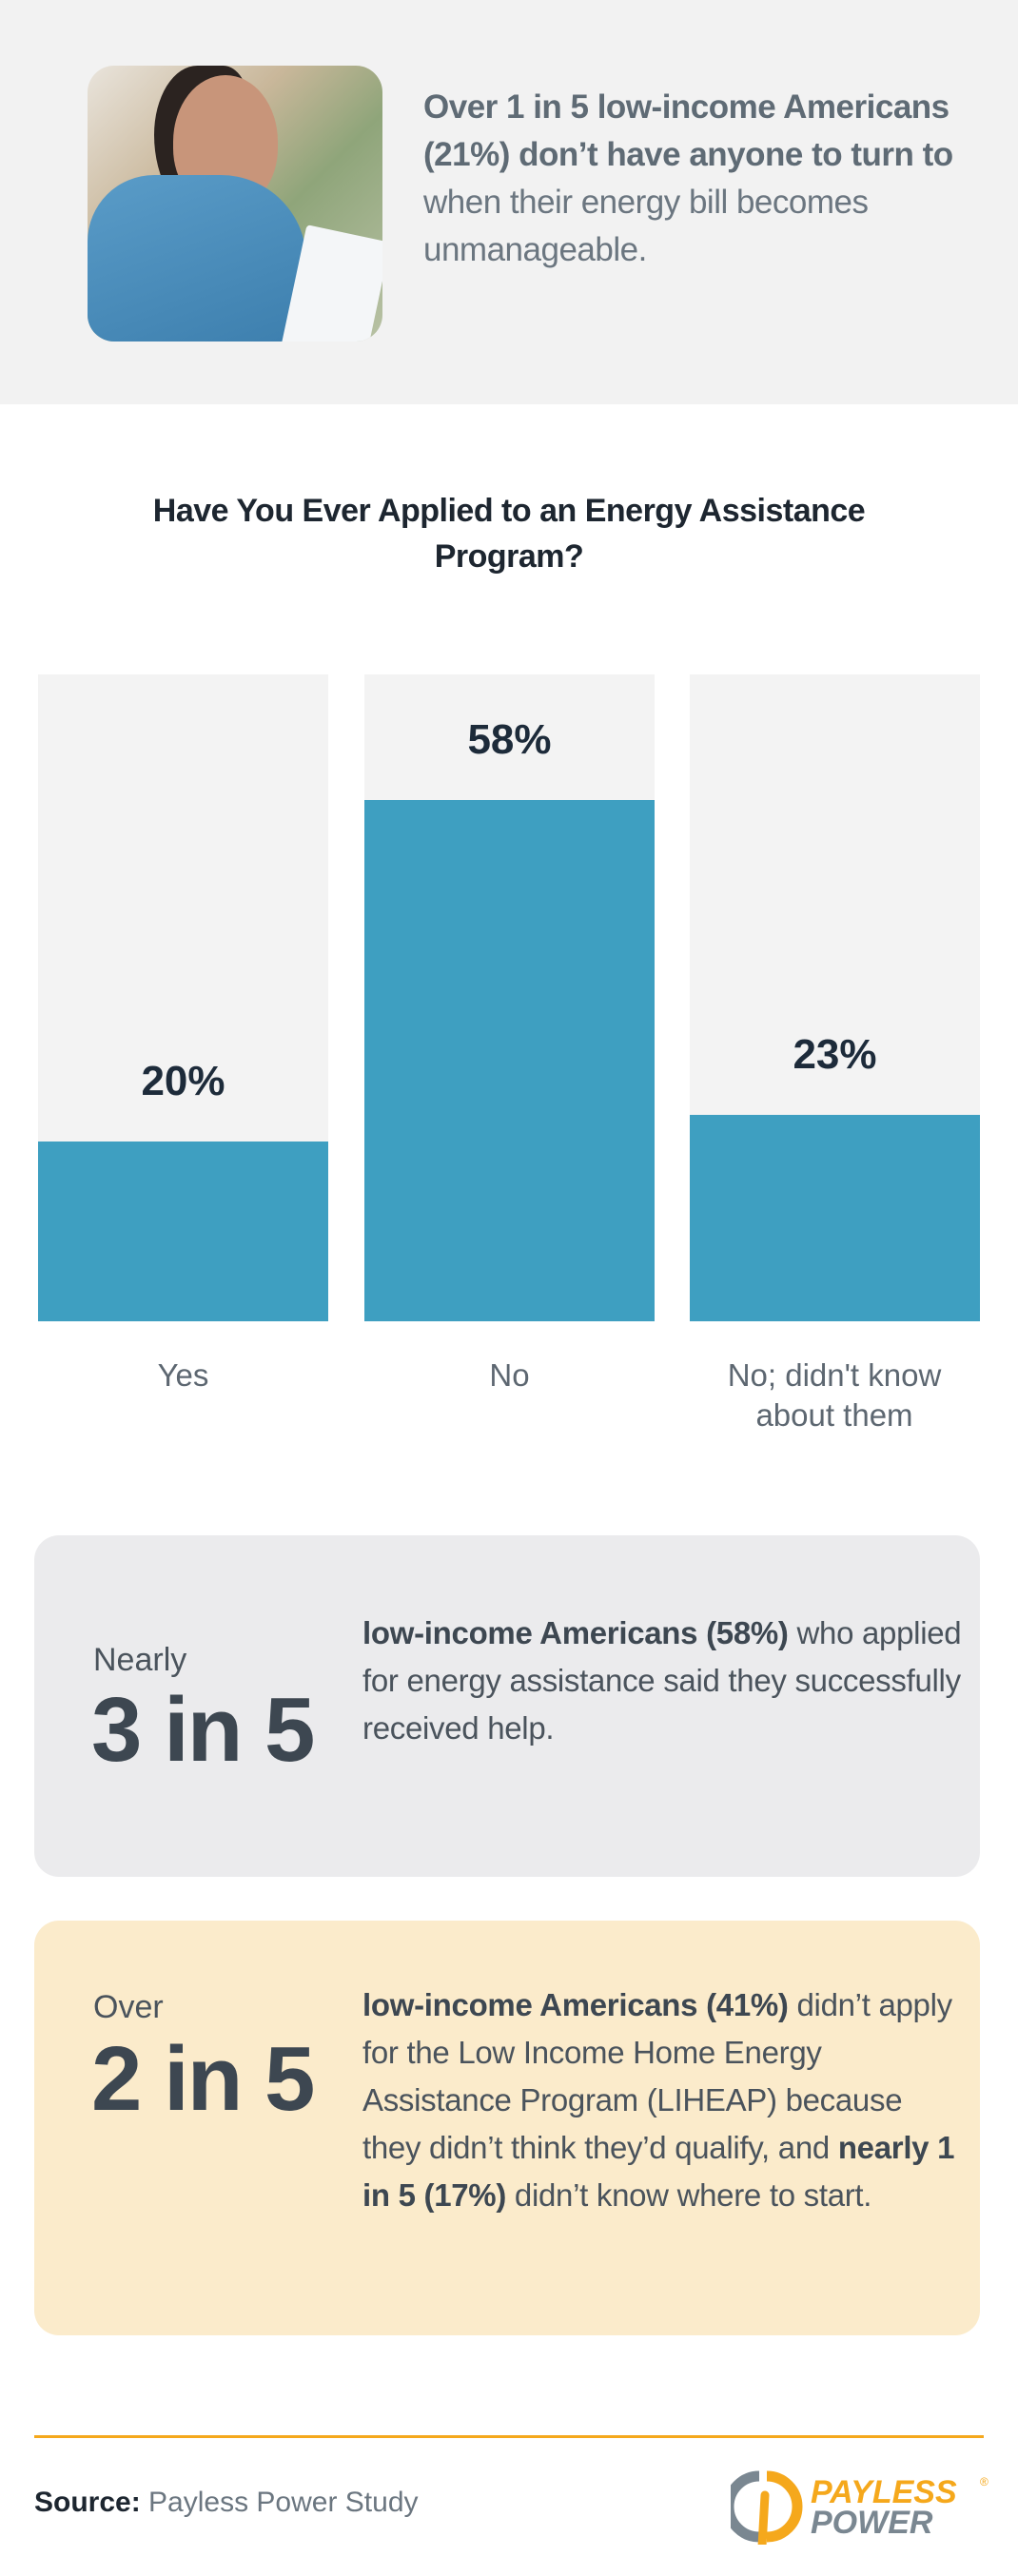  What do you see at coordinates (279, 2502) in the screenshot?
I see `source-text: Payless Power Study` at bounding box center [279, 2502].